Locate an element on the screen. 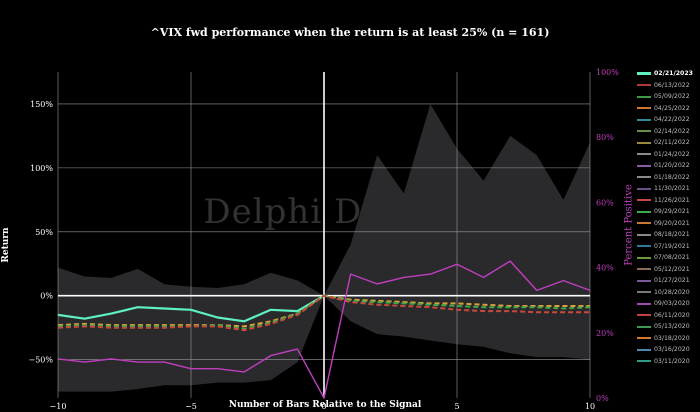 The image size is (700, 412). legend-label: 01/20/2022 is located at coordinates (672, 166).